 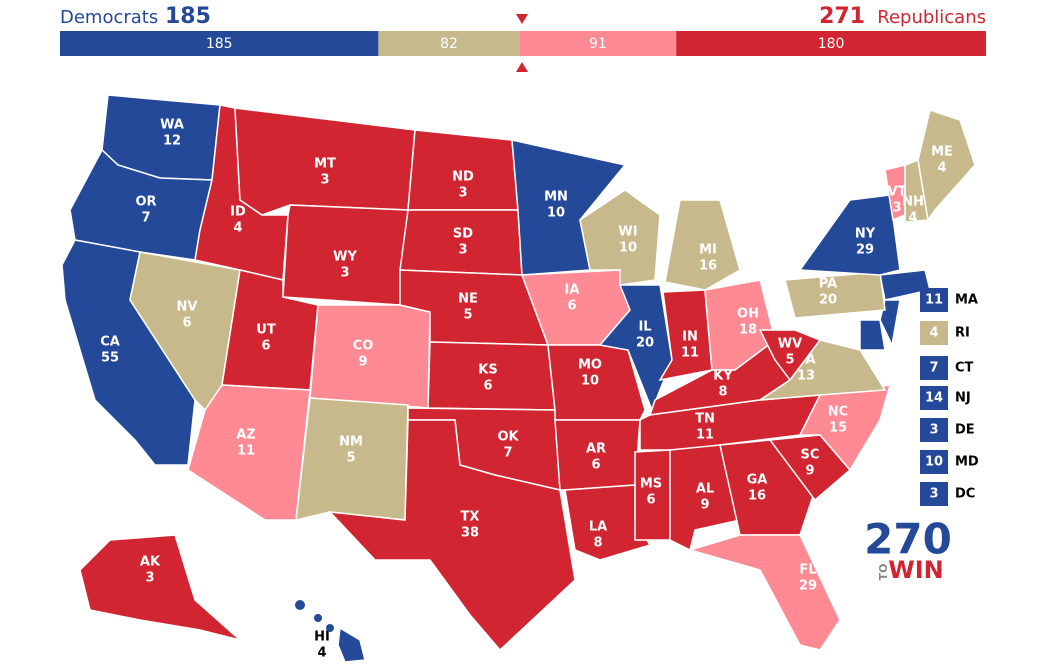 I want to click on state-ev: 55, so click(x=110, y=358).